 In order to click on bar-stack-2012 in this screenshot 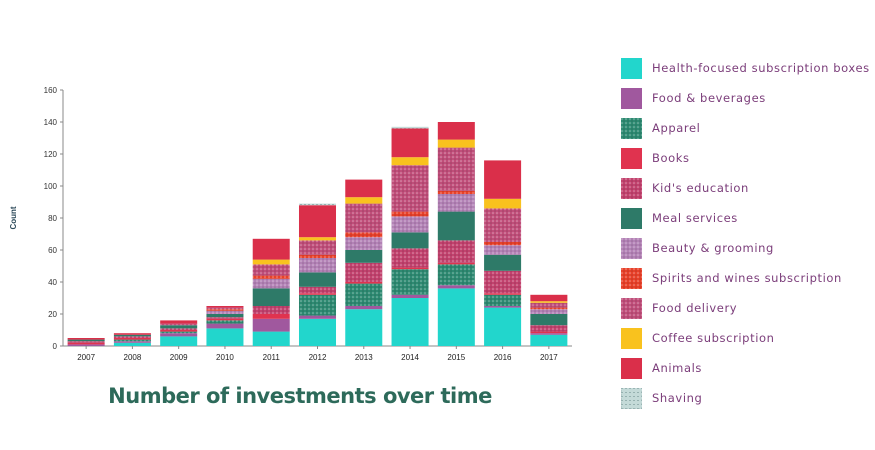, I will do `click(317, 274)`.